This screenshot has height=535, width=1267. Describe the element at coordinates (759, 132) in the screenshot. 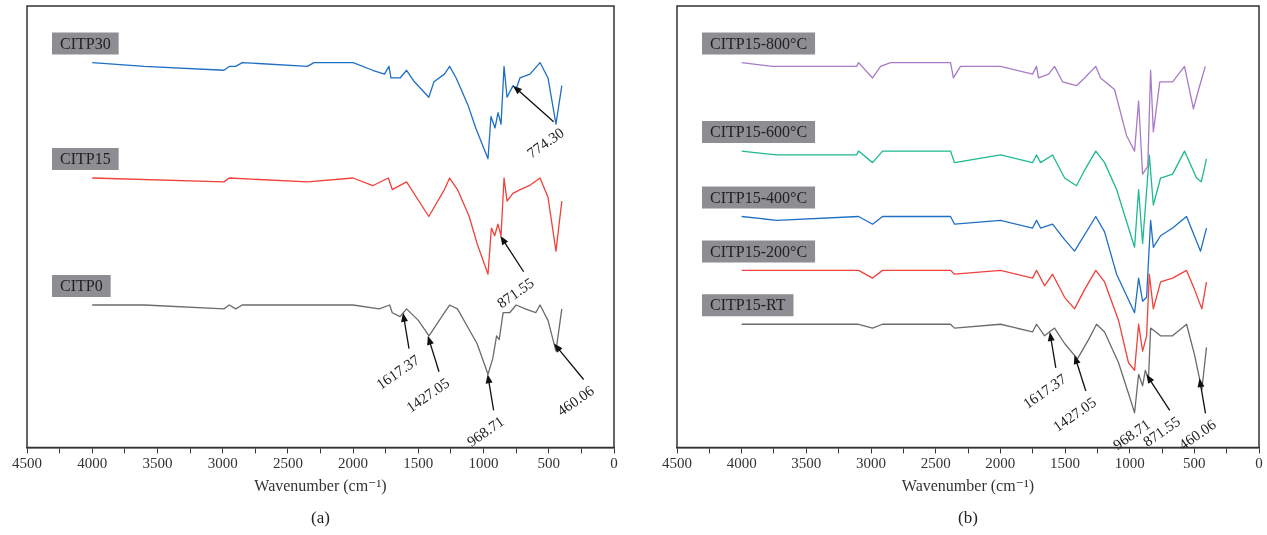

I see `series-label: CITP15-600°C` at that location.